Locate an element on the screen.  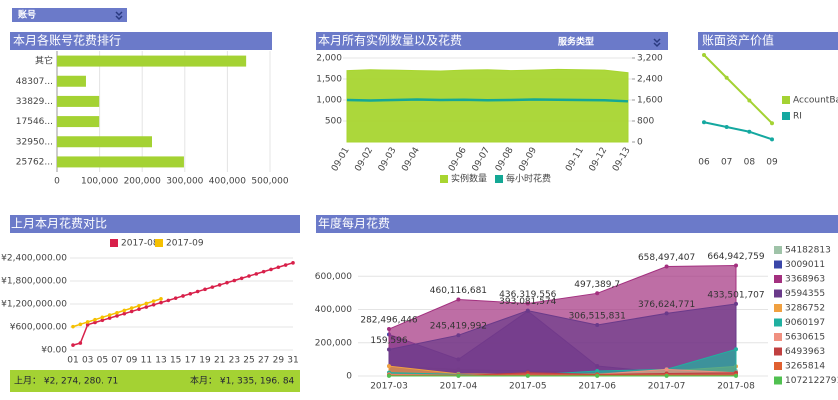
legend-label: 107212279139 is located at coordinates (811, 381).